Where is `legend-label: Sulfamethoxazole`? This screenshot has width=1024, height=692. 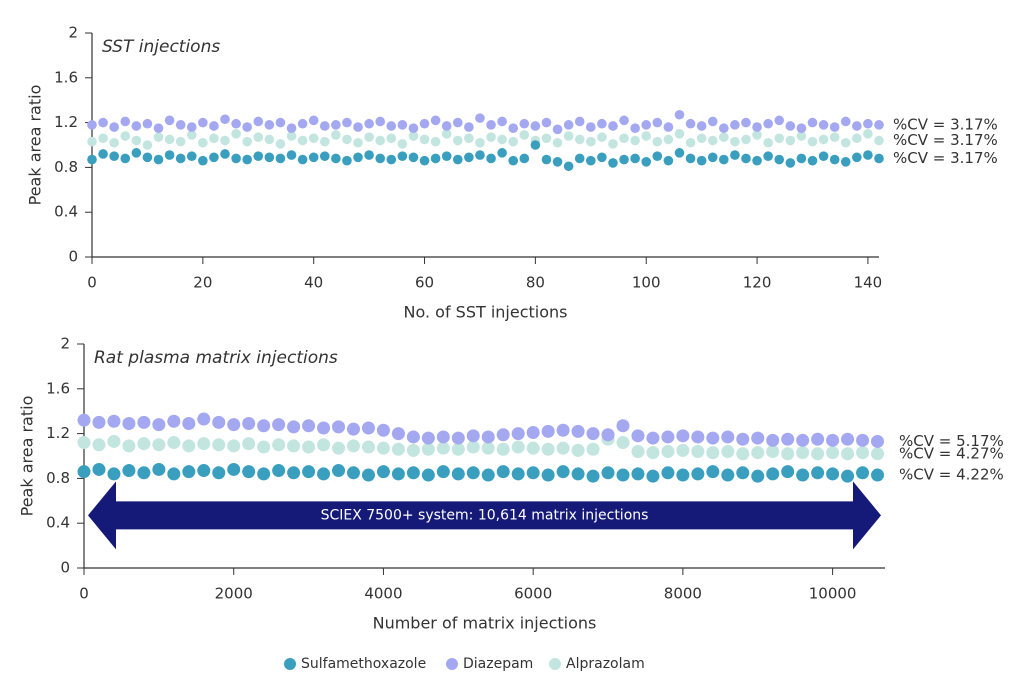
legend-label: Sulfamethoxazole is located at coordinates (363, 664).